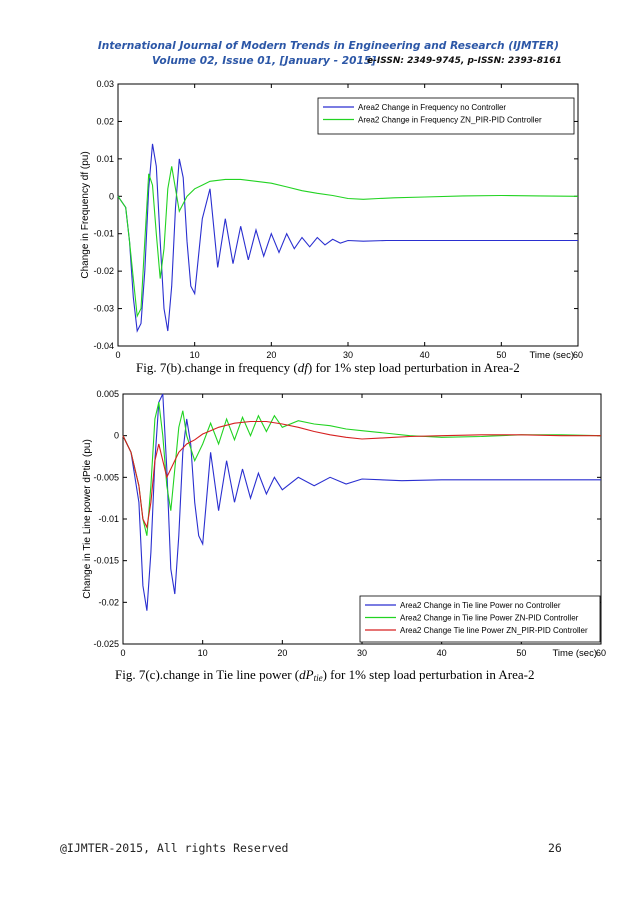  I want to click on y-axis-label: Change in Frequency df (pu), so click(85, 214).